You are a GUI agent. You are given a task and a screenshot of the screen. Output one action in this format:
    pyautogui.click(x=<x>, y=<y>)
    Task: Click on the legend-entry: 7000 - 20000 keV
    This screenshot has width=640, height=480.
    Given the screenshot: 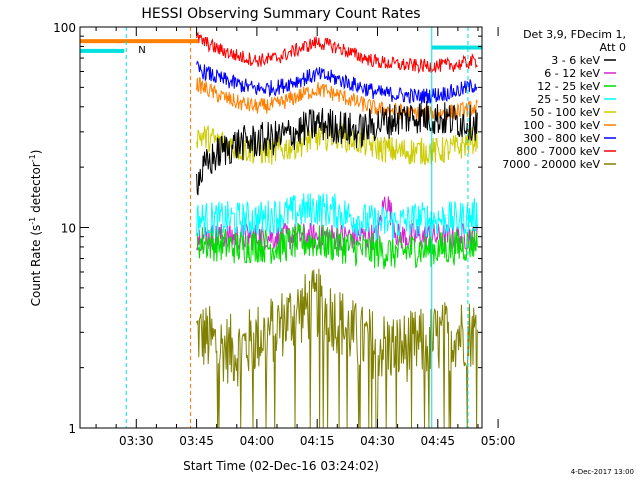 What is the action you would take?
    pyautogui.click(x=551, y=164)
    